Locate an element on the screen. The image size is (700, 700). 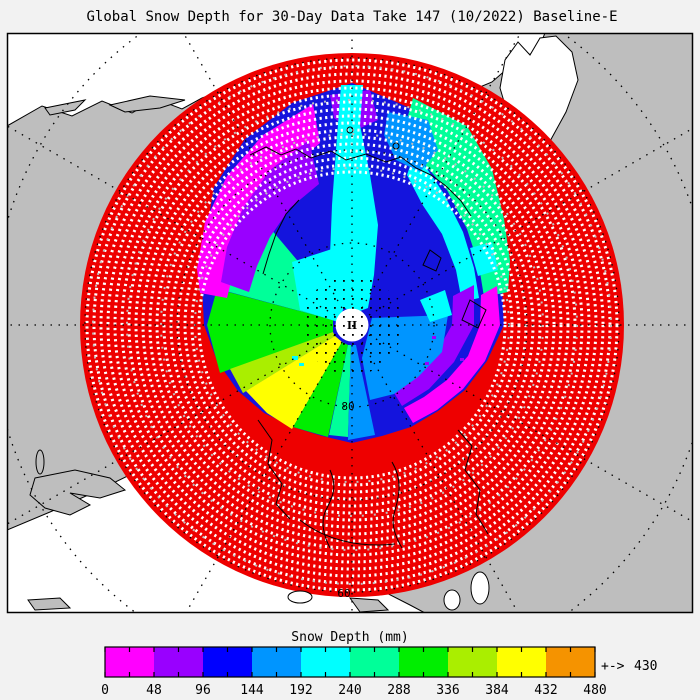
data-cyan-lakes is located at coordinates (298, 361).